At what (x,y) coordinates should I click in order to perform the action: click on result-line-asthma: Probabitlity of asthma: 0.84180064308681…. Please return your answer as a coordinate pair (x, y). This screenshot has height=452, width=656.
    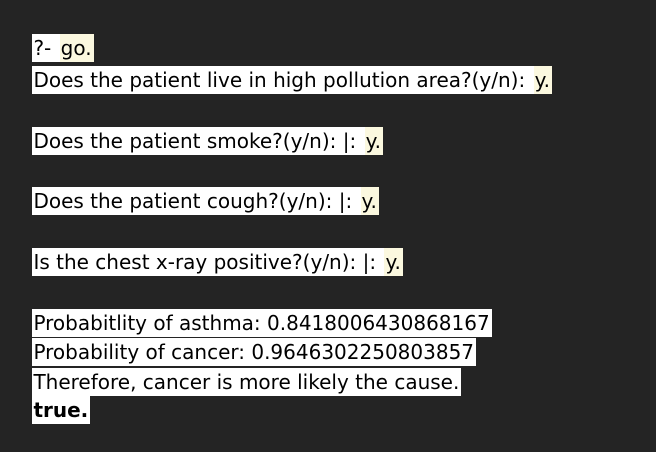
    Looking at the image, I should click on (249, 309).